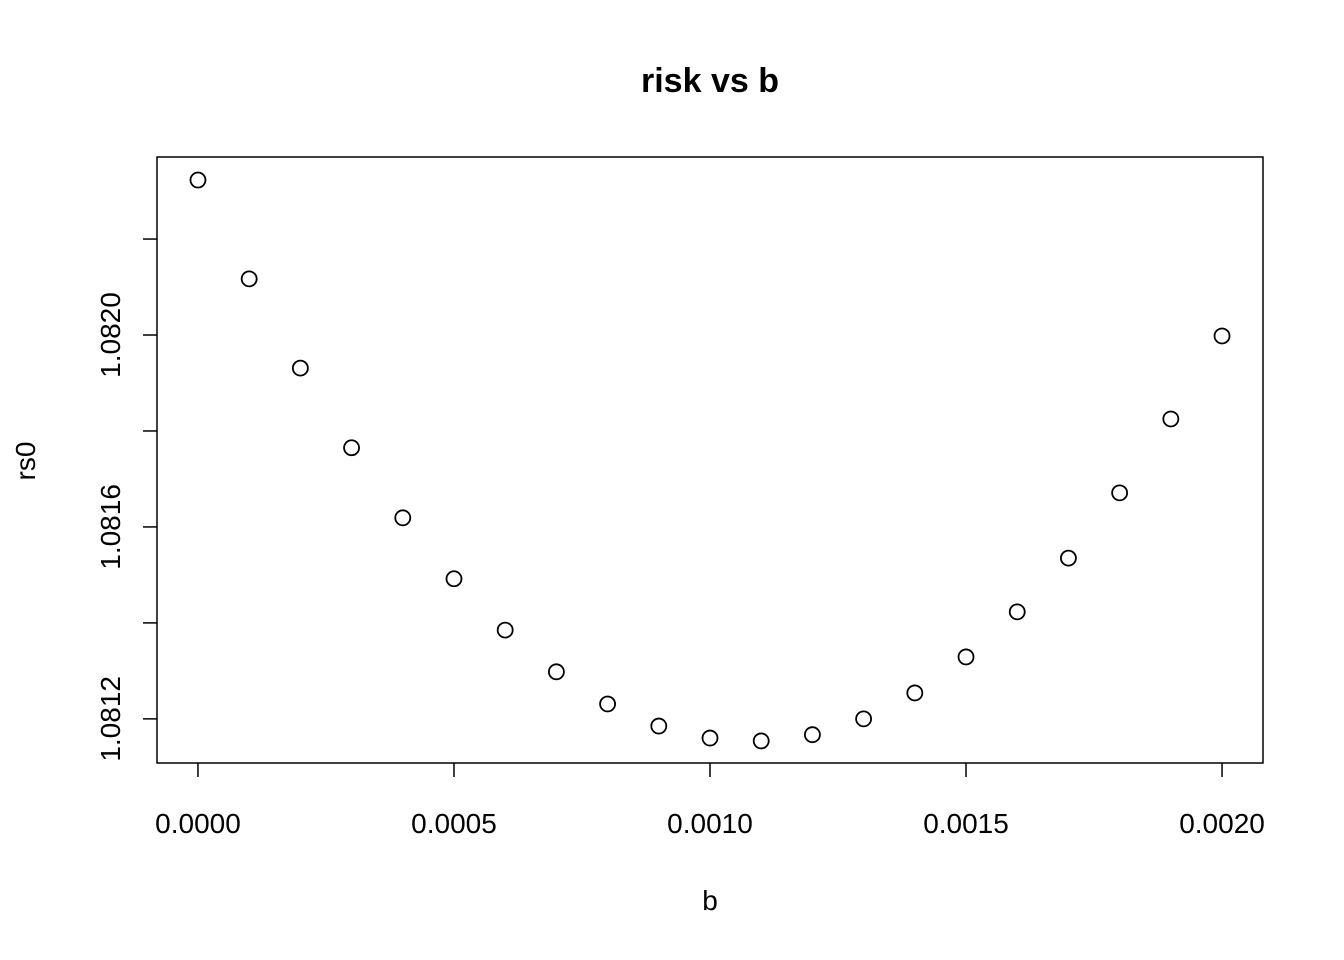 The height and width of the screenshot is (960, 1344). Describe the element at coordinates (454, 823) in the screenshot. I see `x-tick-label: 0.0005` at that location.